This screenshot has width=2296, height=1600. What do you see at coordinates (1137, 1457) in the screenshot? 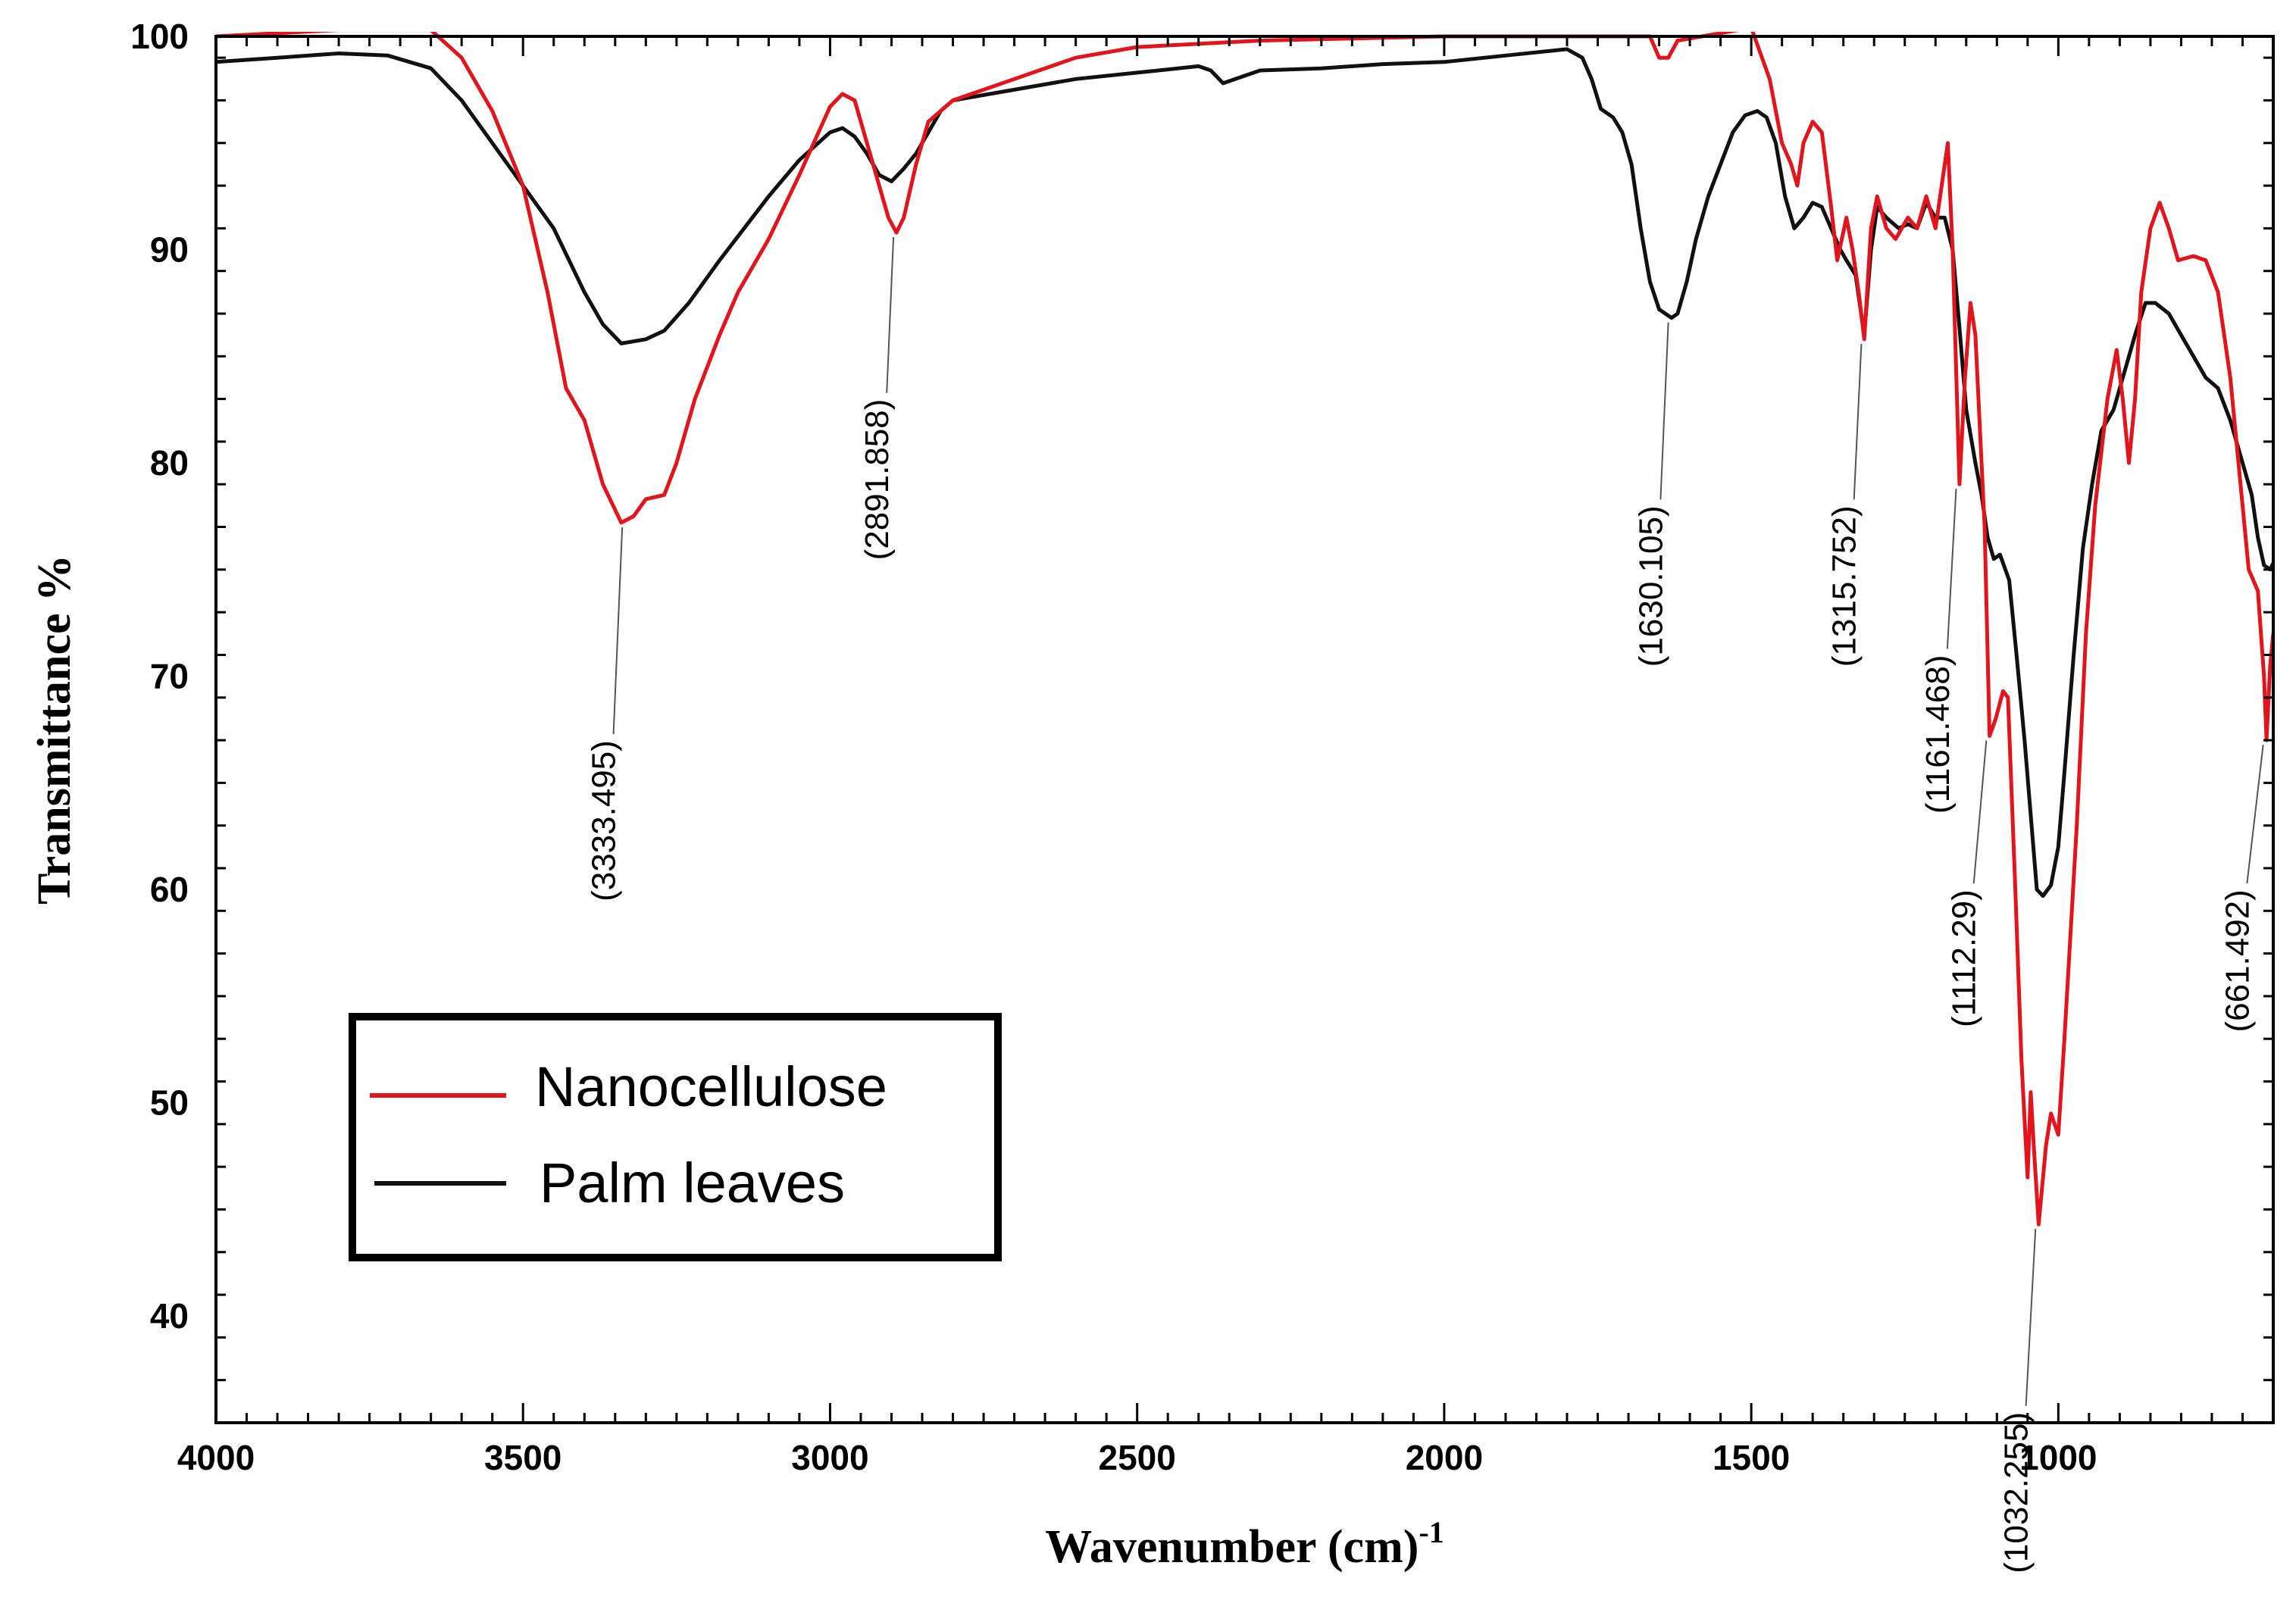
I see `x-tick-label: 2500` at bounding box center [1137, 1457].